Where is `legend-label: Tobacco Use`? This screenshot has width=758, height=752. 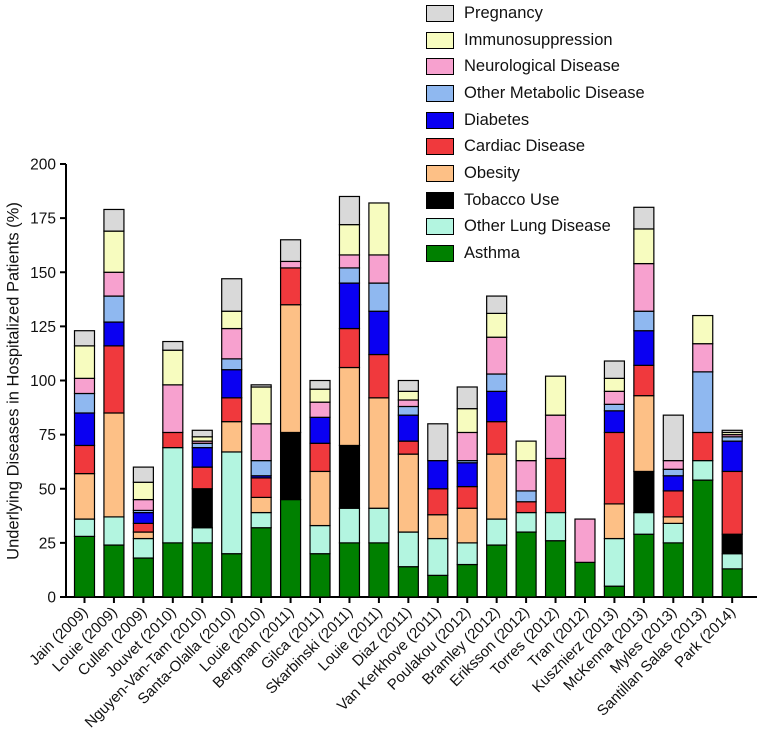
legend-label: Tobacco Use is located at coordinates (512, 199).